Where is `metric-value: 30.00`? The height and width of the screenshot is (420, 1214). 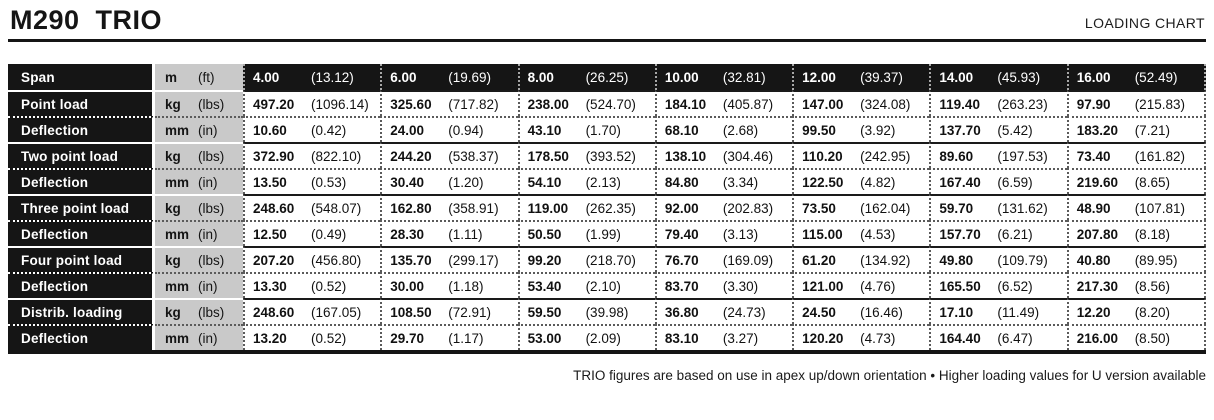
metric-value: 30.00 is located at coordinates (407, 286).